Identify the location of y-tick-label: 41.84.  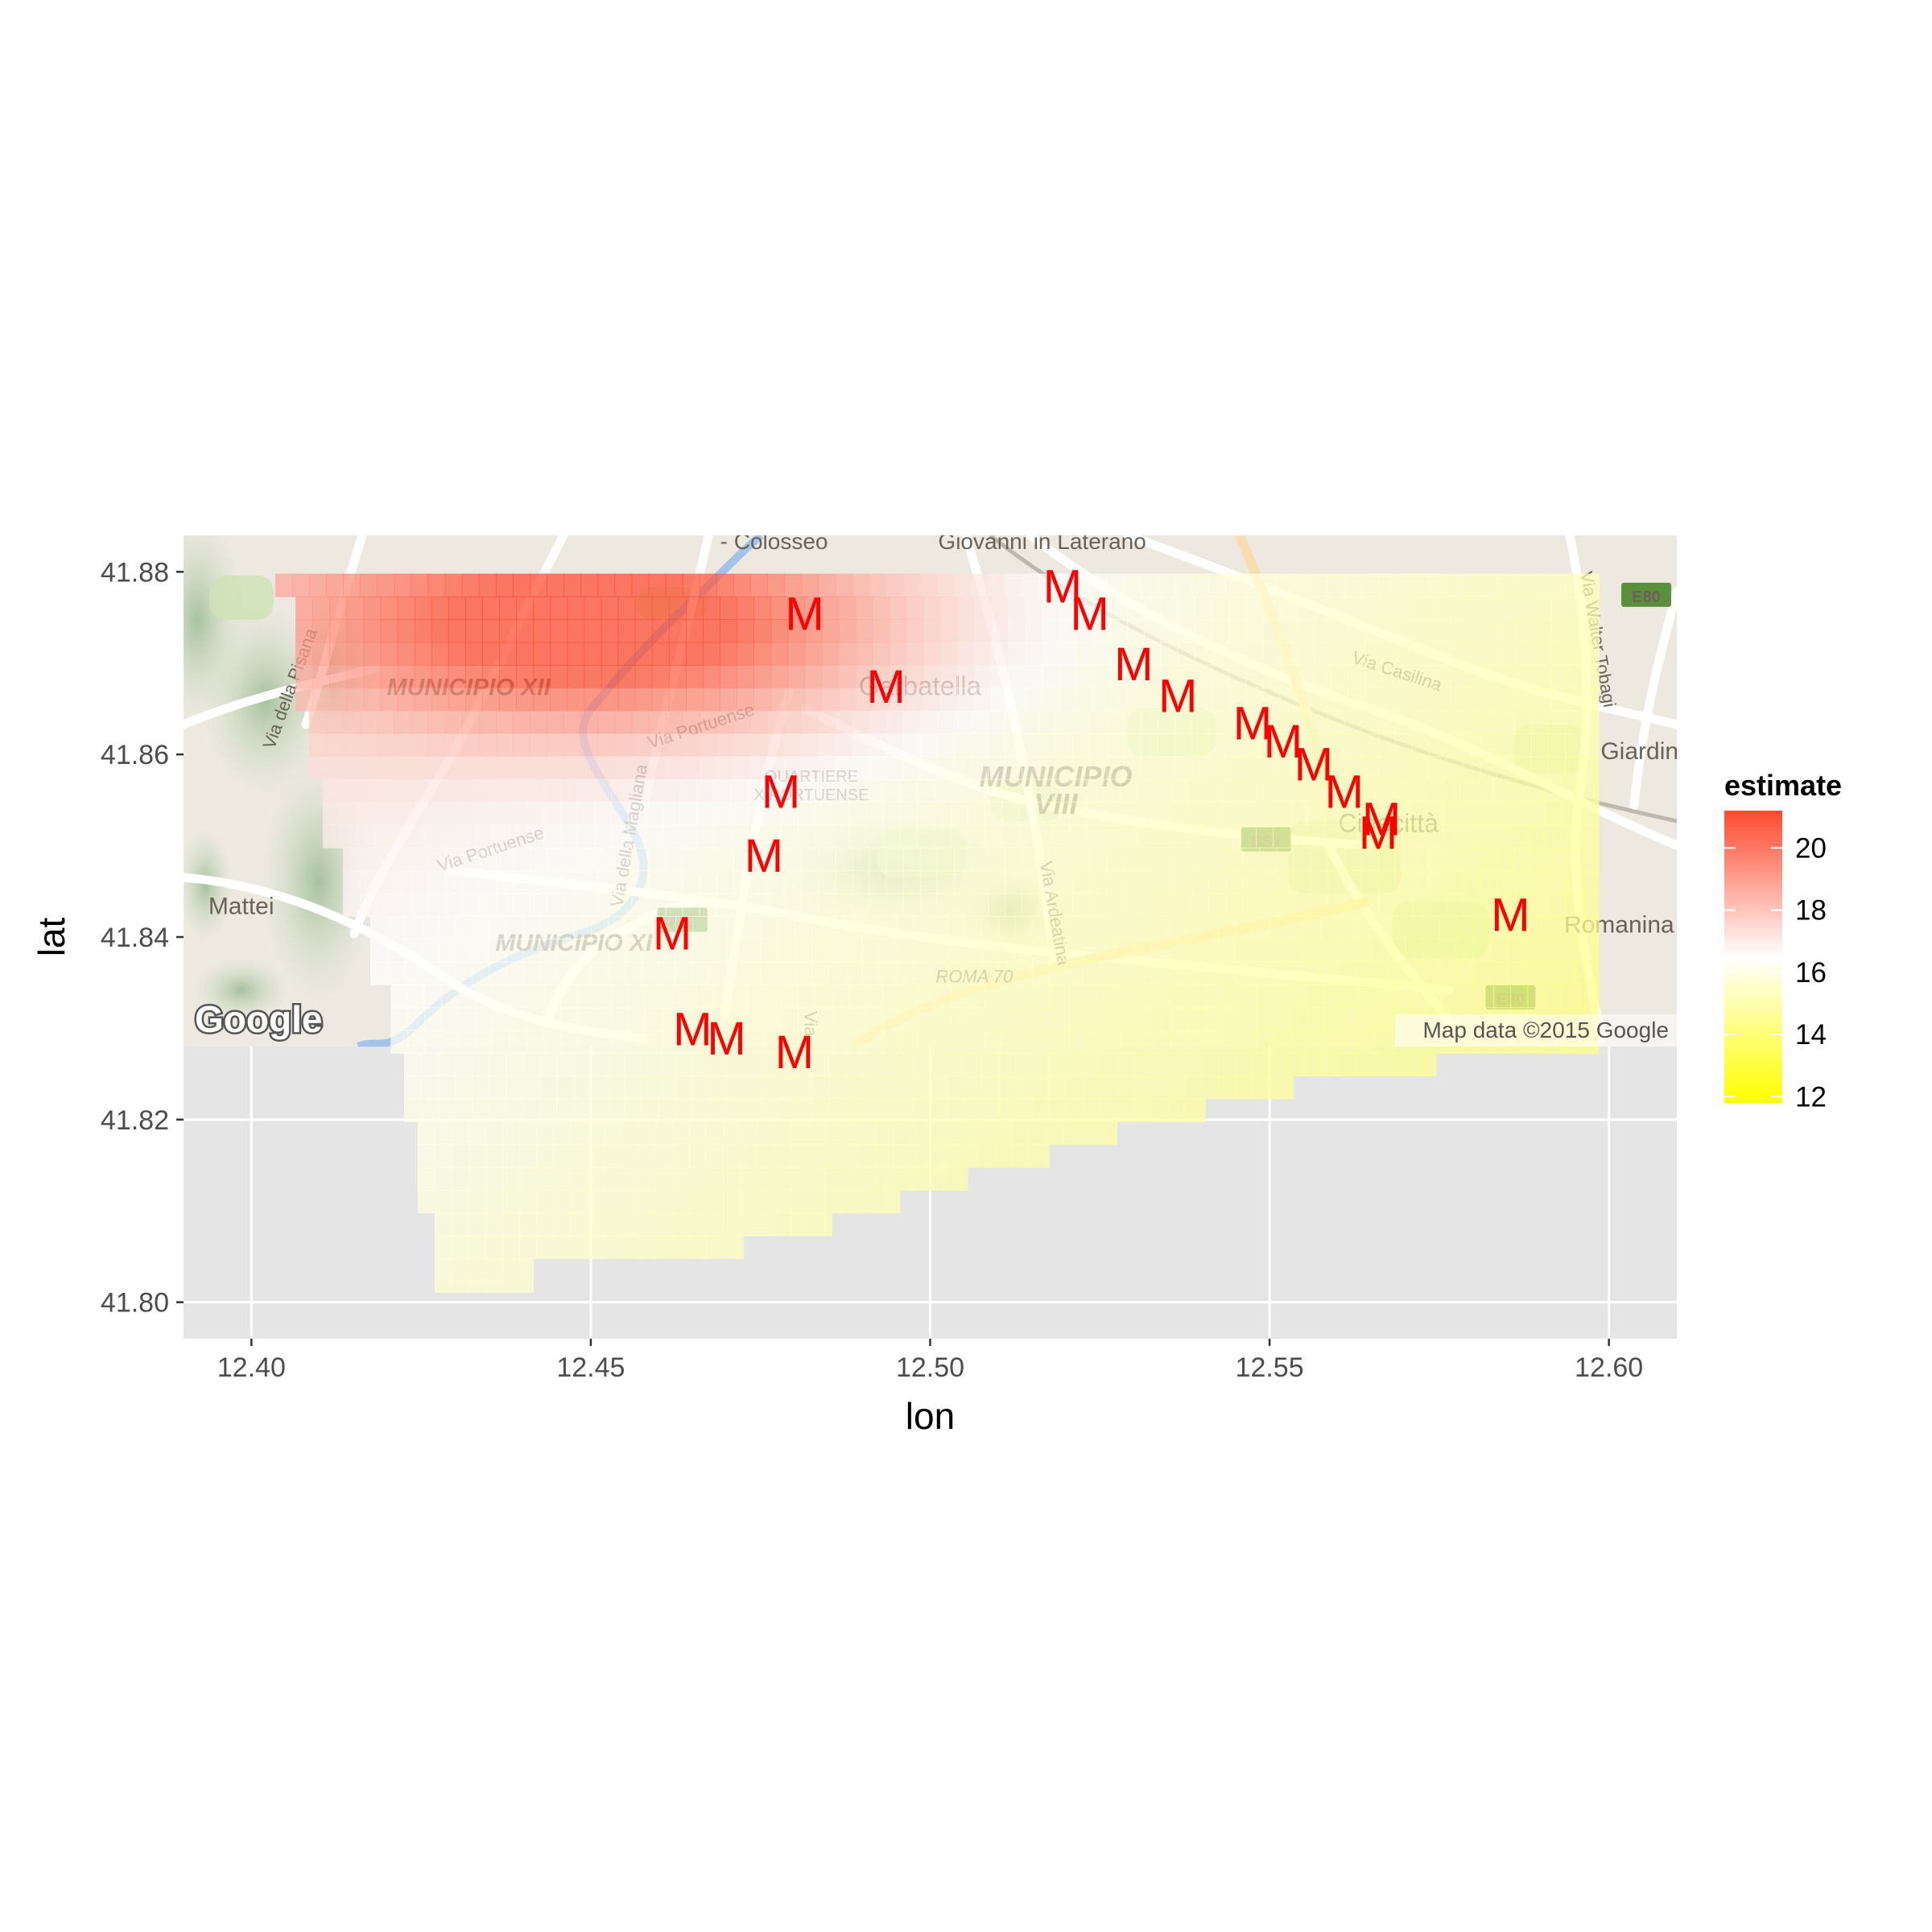
(135, 938).